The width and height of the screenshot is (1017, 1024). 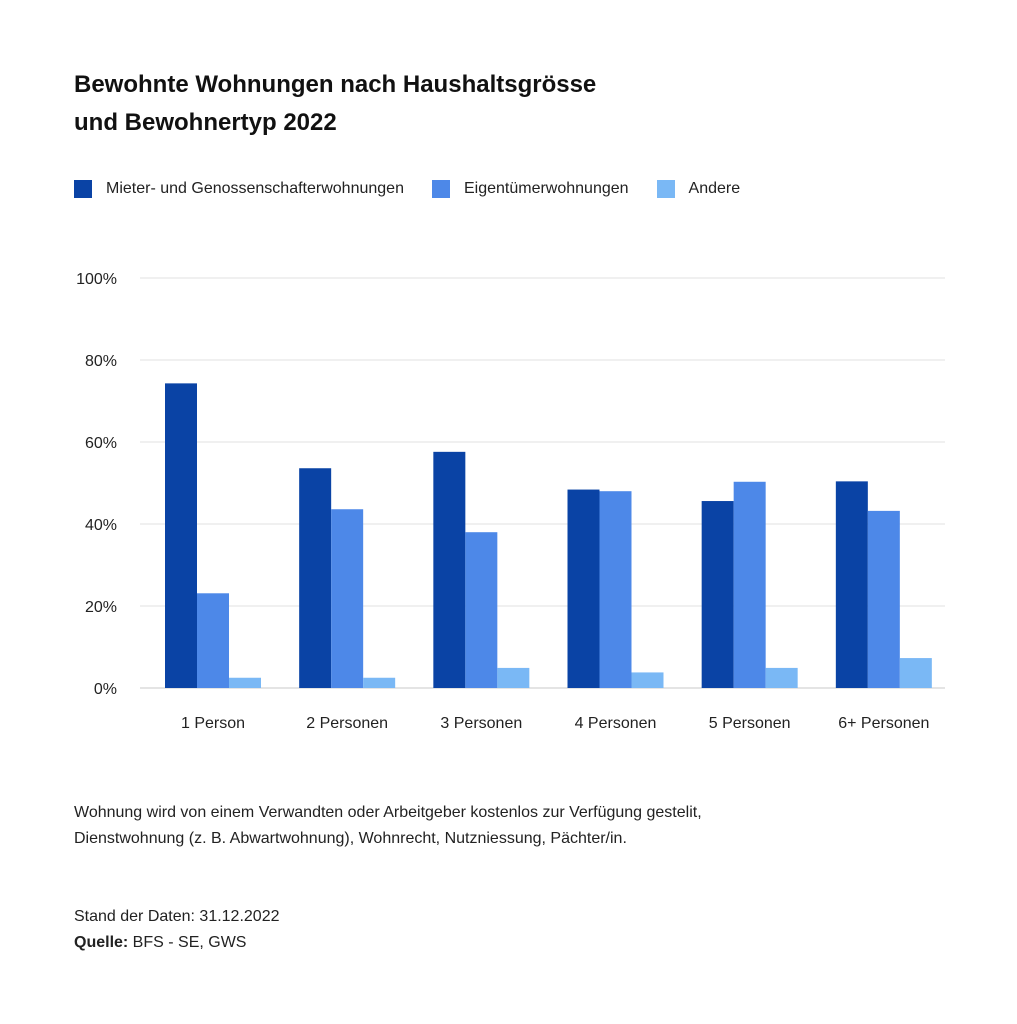 I want to click on legend-label-eigentuemer: Eigentümerwohnungen, so click(x=546, y=188).